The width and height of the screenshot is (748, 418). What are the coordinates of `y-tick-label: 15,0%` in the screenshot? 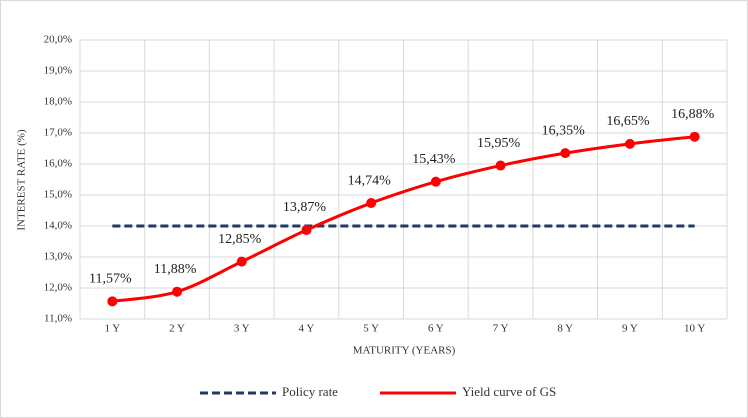 It's located at (58, 195).